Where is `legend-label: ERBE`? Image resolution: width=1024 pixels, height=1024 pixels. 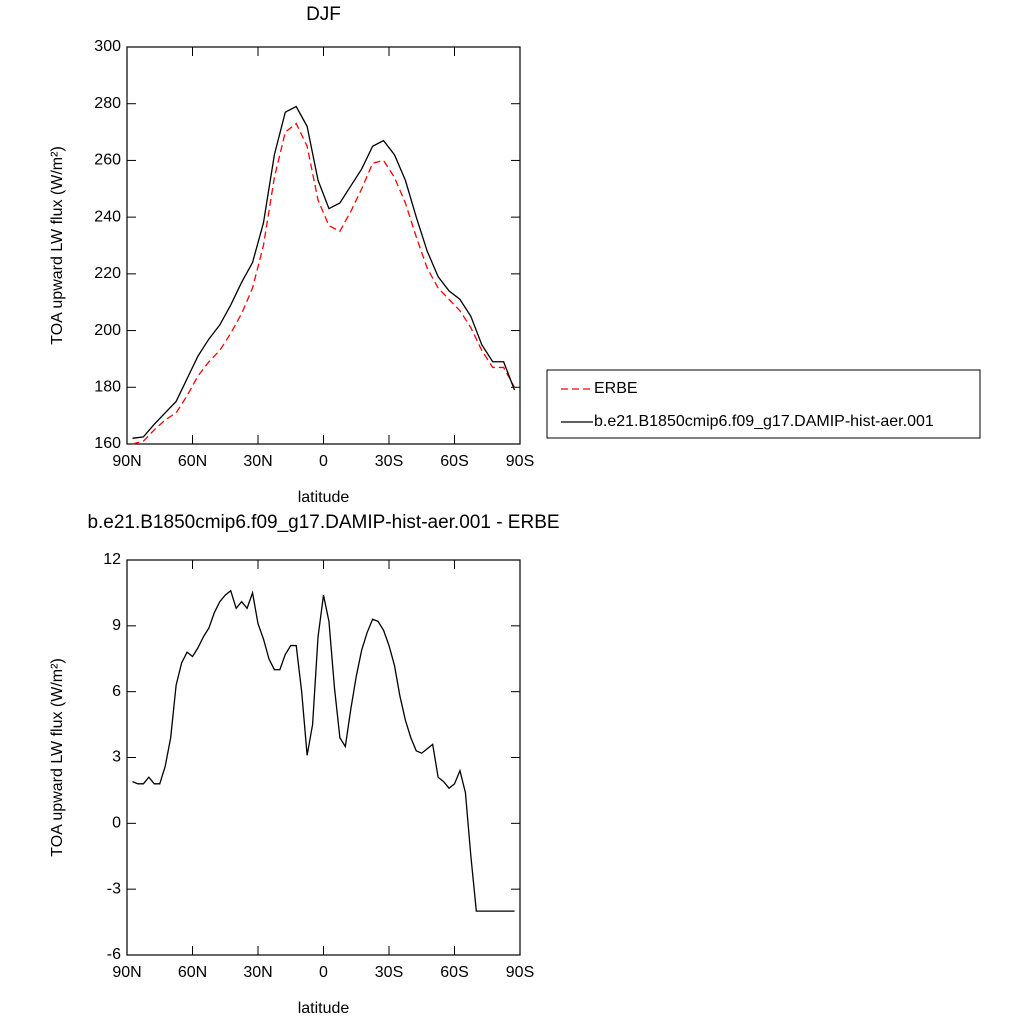
legend-label: ERBE is located at coordinates (616, 388).